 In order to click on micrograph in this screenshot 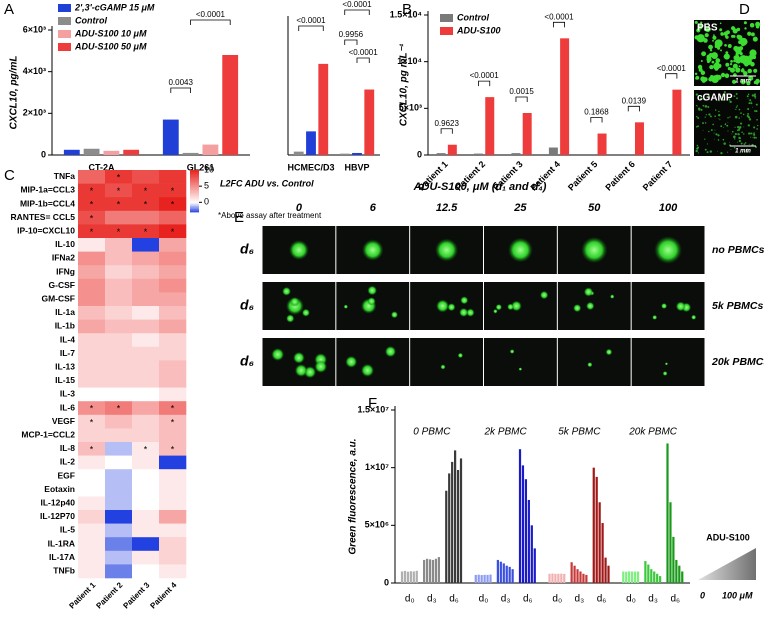, I will do `click(594, 362)`.